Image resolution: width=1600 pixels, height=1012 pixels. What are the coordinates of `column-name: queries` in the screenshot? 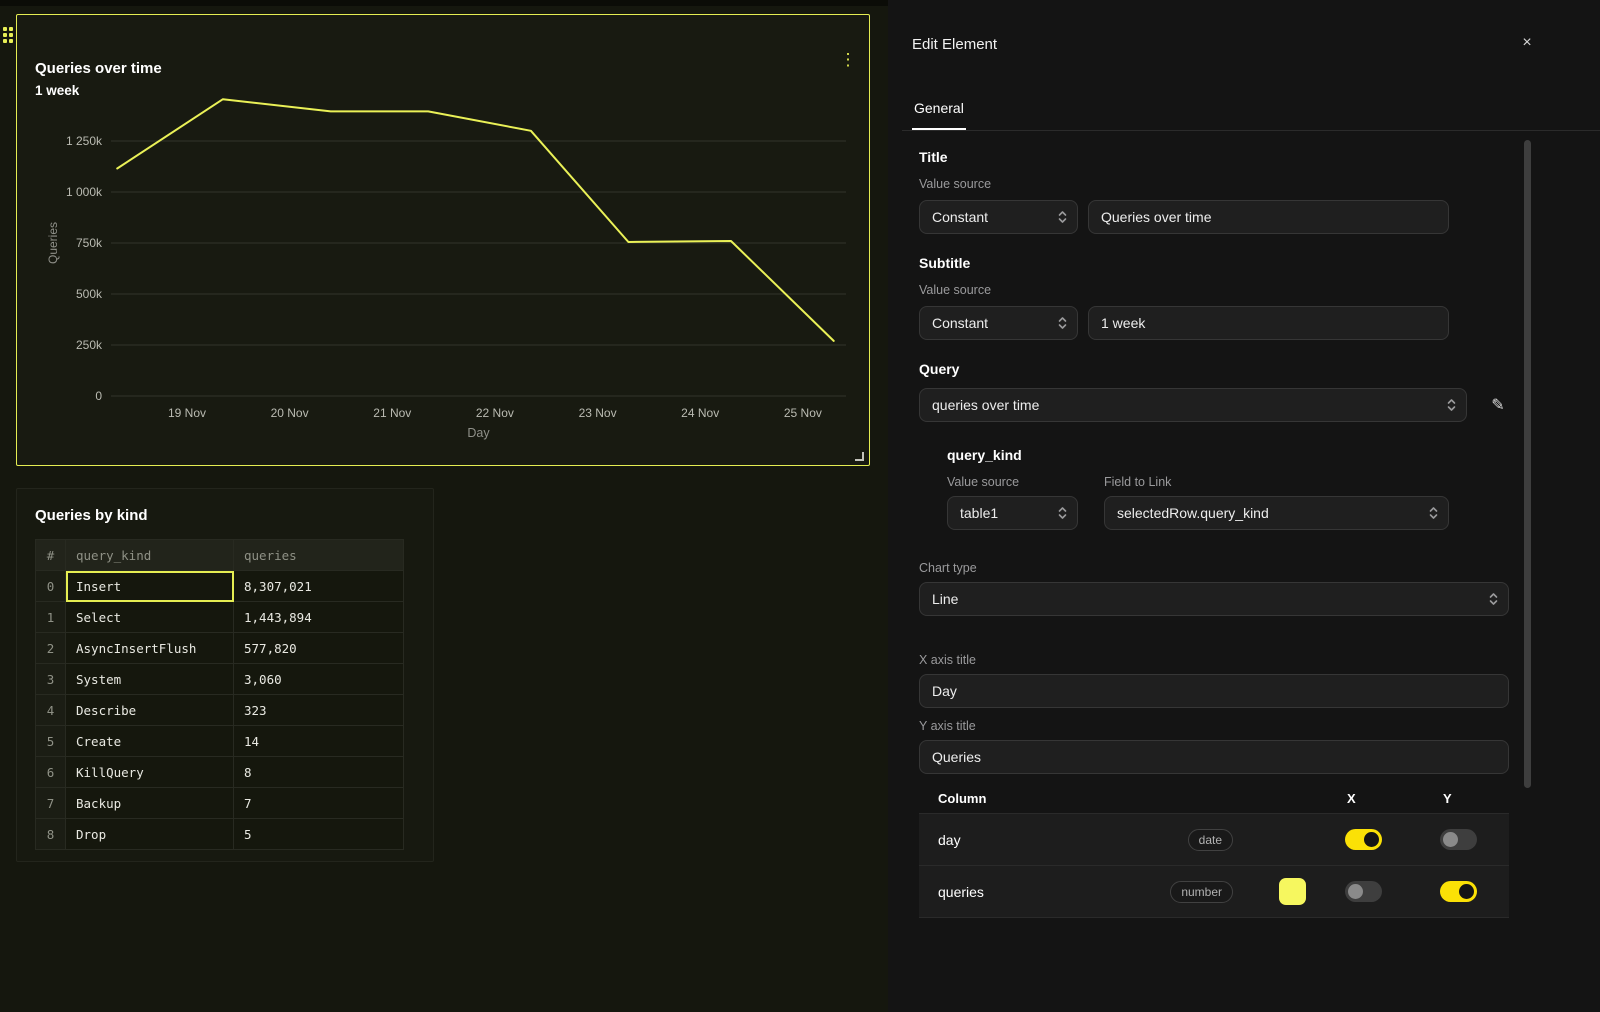 It's located at (961, 891).